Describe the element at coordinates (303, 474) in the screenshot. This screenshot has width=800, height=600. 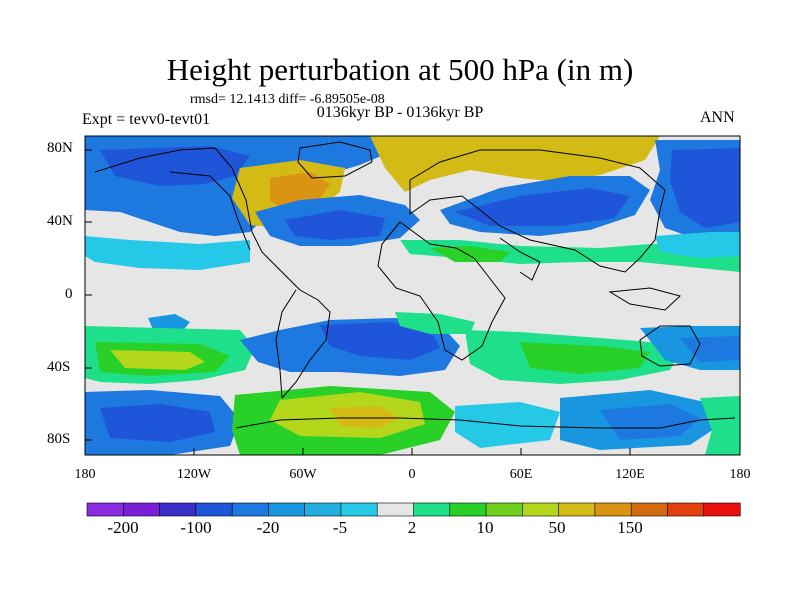
I see `lon-label-60w: 60W` at that location.